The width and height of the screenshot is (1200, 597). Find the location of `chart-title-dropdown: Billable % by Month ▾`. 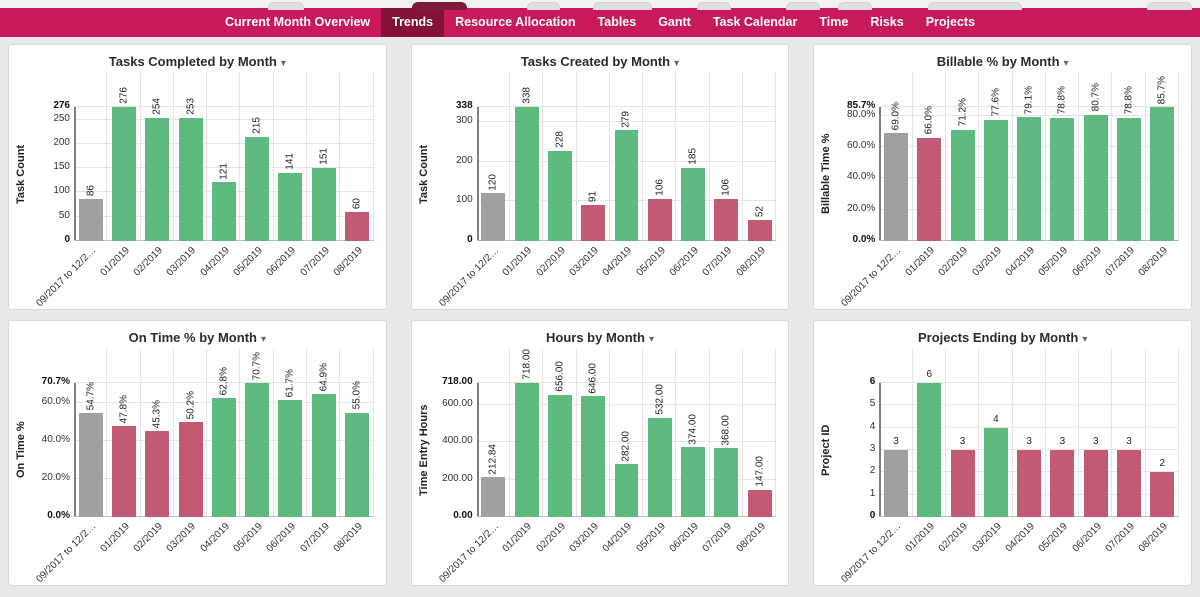

chart-title-dropdown: Billable % by Month ▾ is located at coordinates (1002, 58).